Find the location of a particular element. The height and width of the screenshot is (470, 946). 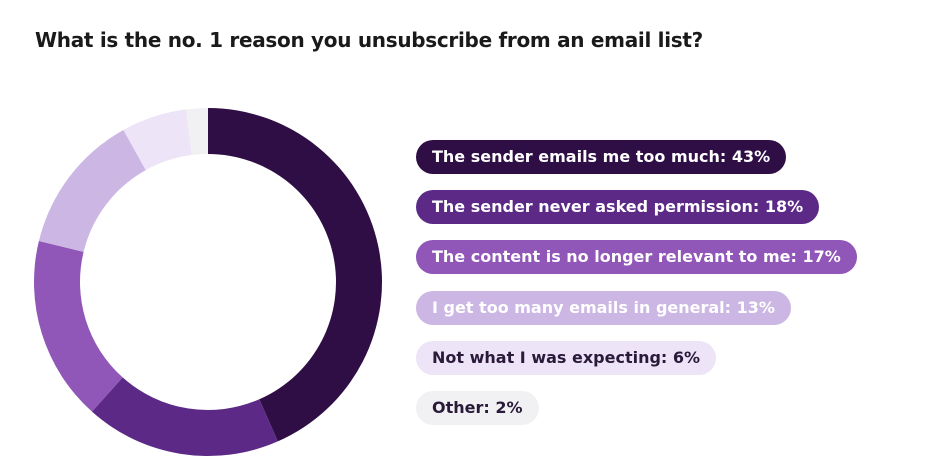

legend-label: Not what I was expecting: 6% is located at coordinates (566, 357).